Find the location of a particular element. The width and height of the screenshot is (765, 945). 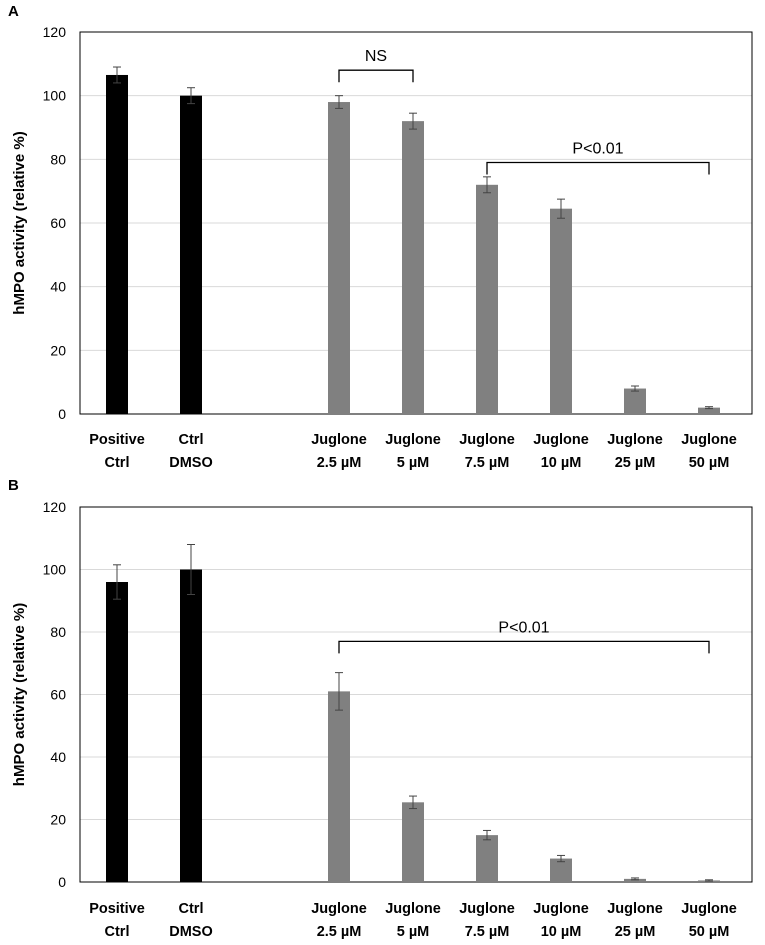

panel-label: B is located at coordinates (13, 485).